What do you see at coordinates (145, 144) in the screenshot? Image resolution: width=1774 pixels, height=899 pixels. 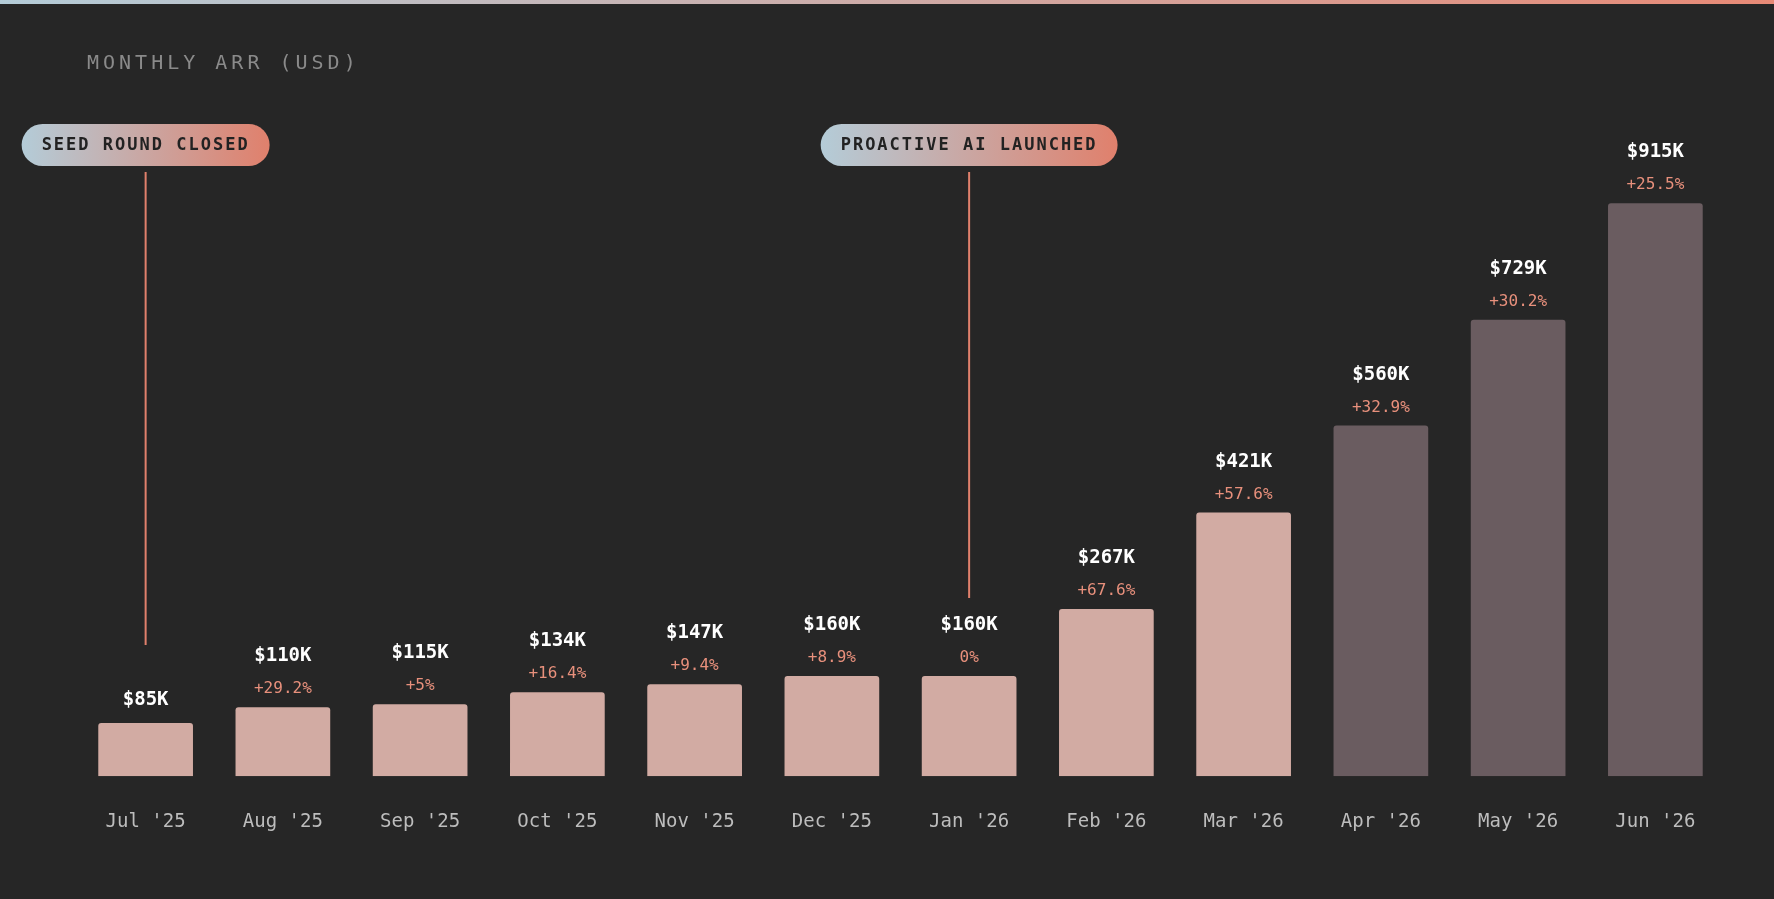 I see `ref-line-label: SEED ROUND CLOSED` at bounding box center [145, 144].